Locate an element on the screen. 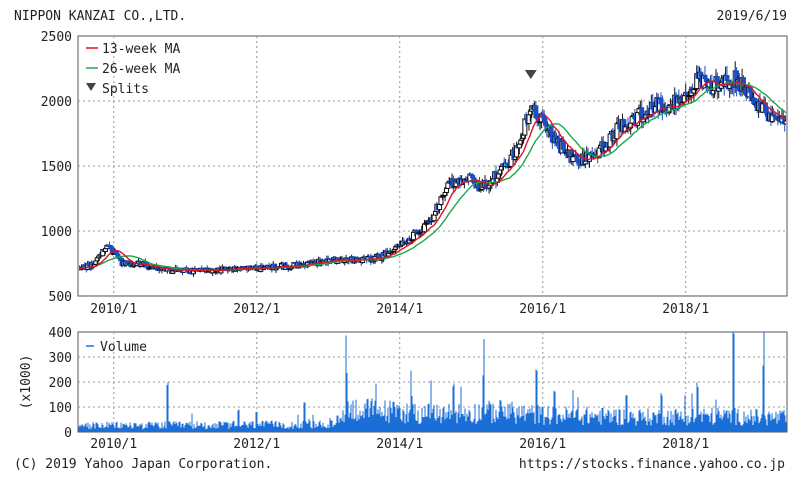 The width and height of the screenshot is (809, 479). price-y-tick-label: 2000 is located at coordinates (56, 102).